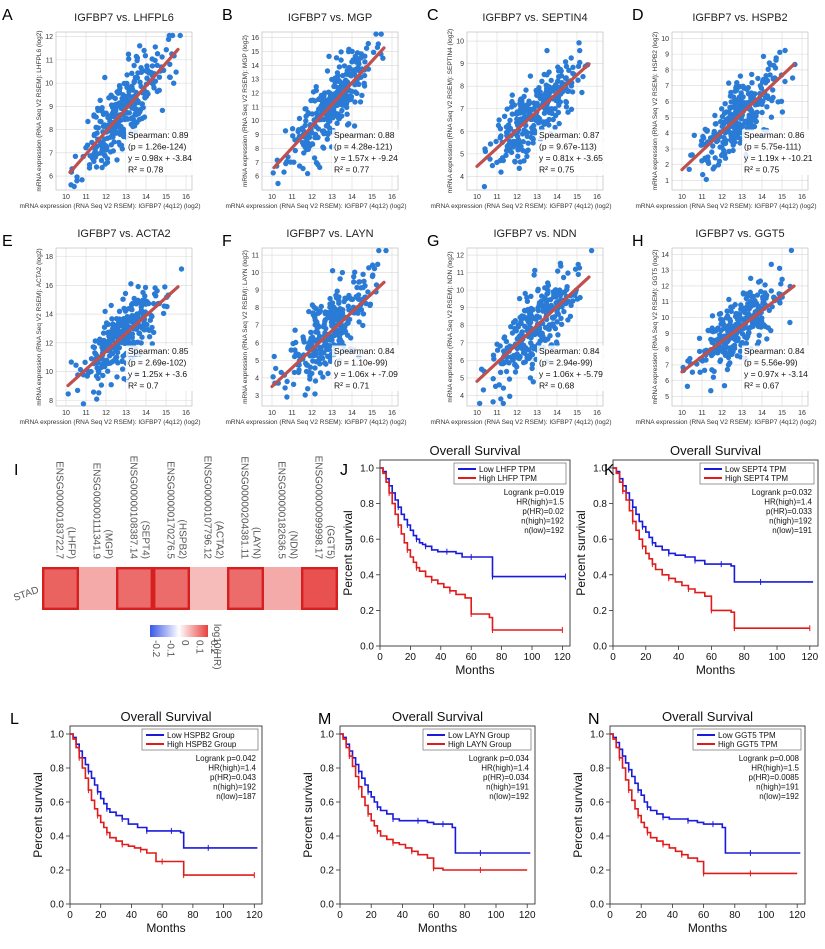  I want to click on colorbar-tick: 0, so click(184, 643).